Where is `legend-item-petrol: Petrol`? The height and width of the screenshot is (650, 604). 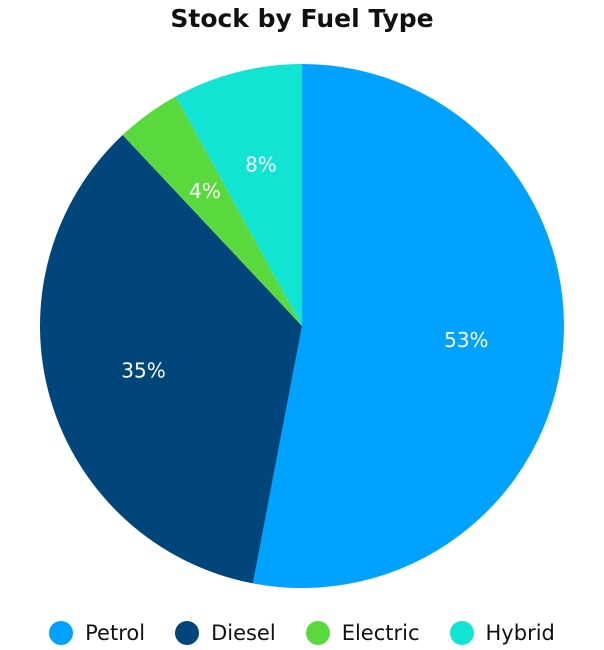 legend-item-petrol: Petrol is located at coordinates (97, 633).